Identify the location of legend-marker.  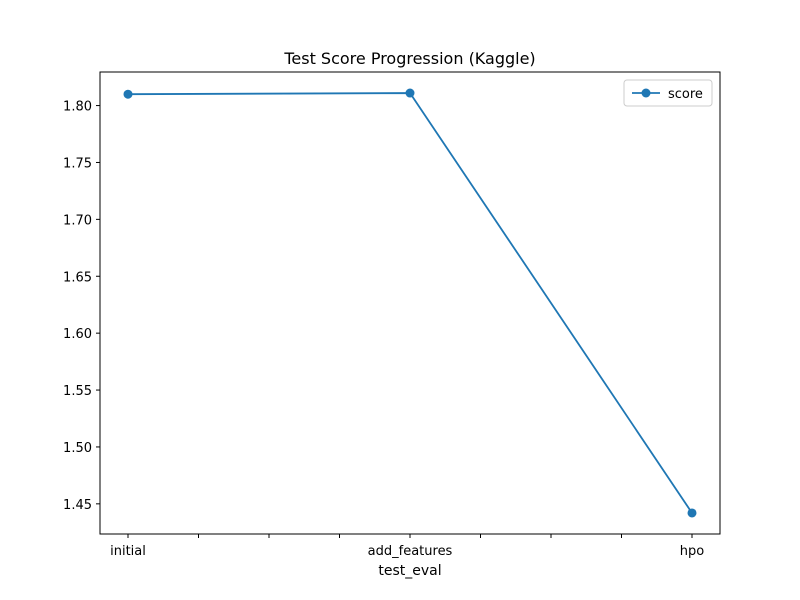
(646, 93).